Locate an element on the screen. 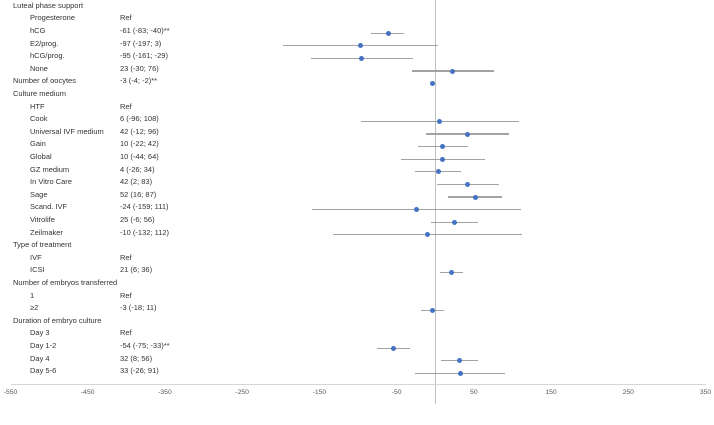 Image resolution: width=714 pixels, height=425 pixels. row-label: Universal IVF medium is located at coordinates (67, 131).